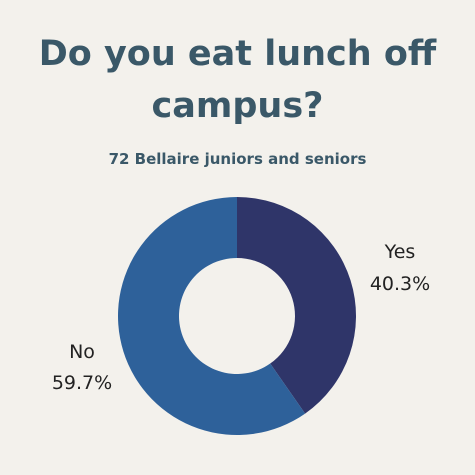 This screenshot has width=475, height=475. I want to click on slice-value-no: 59.7%, so click(82, 383).